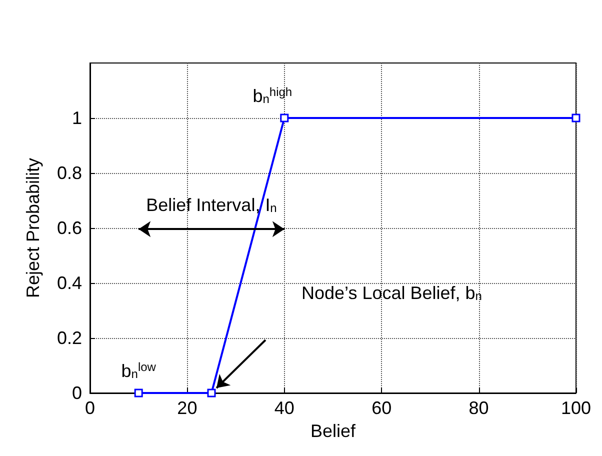 The width and height of the screenshot is (602, 456). What do you see at coordinates (138, 370) in the screenshot?
I see `annotation: bnlow` at bounding box center [138, 370].